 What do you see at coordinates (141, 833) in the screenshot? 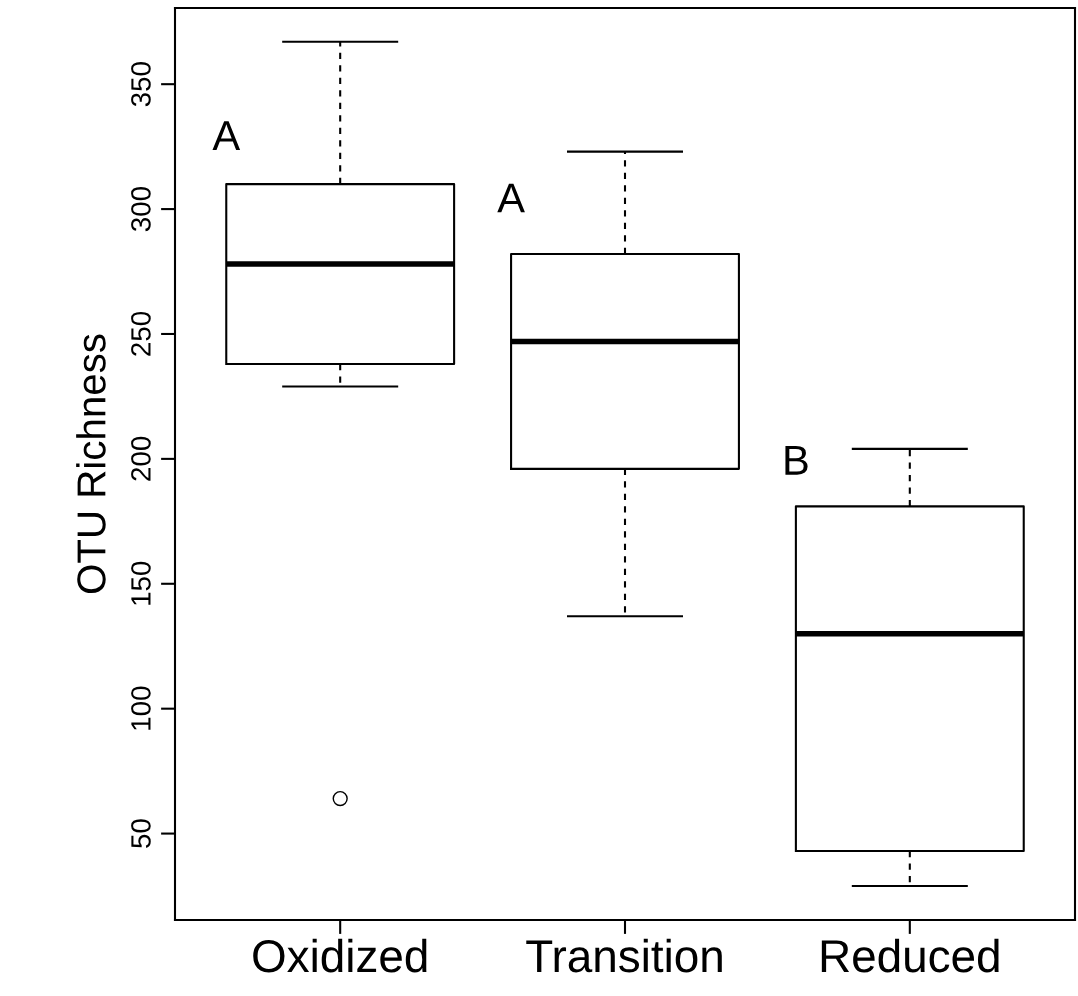
I see `y-tick-label: 50` at bounding box center [141, 833].